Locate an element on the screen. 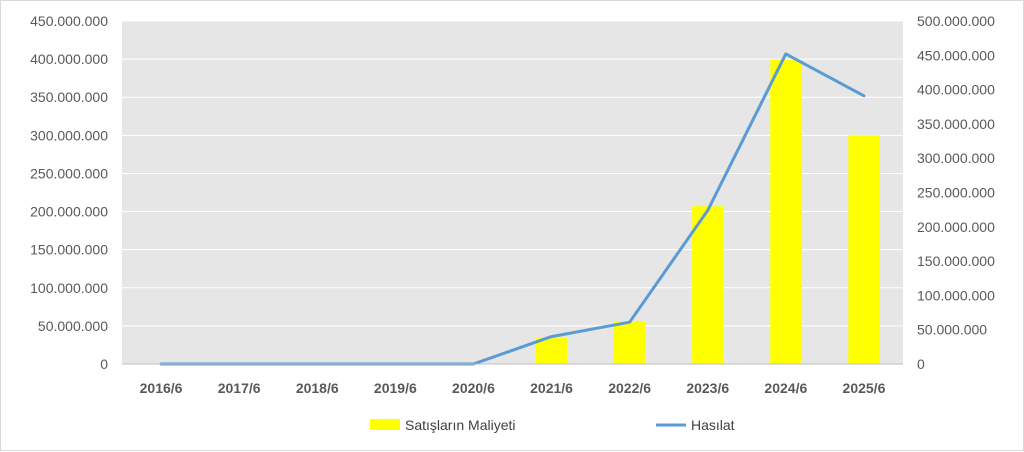 The height and width of the screenshot is (452, 1024). bar-2024/6 is located at coordinates (785, 212).